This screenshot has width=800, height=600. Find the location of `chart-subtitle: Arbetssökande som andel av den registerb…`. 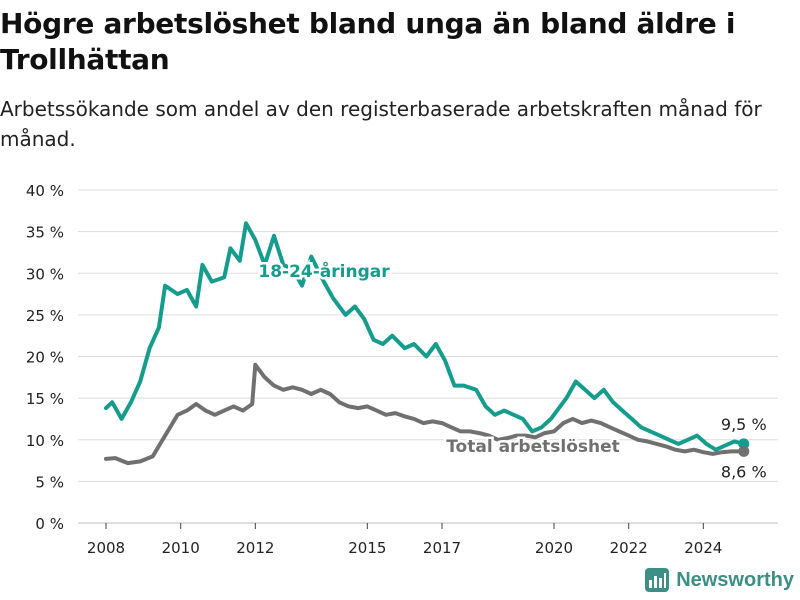

chart-subtitle: Arbetssökande som andel av den registerb… is located at coordinates (381, 124).